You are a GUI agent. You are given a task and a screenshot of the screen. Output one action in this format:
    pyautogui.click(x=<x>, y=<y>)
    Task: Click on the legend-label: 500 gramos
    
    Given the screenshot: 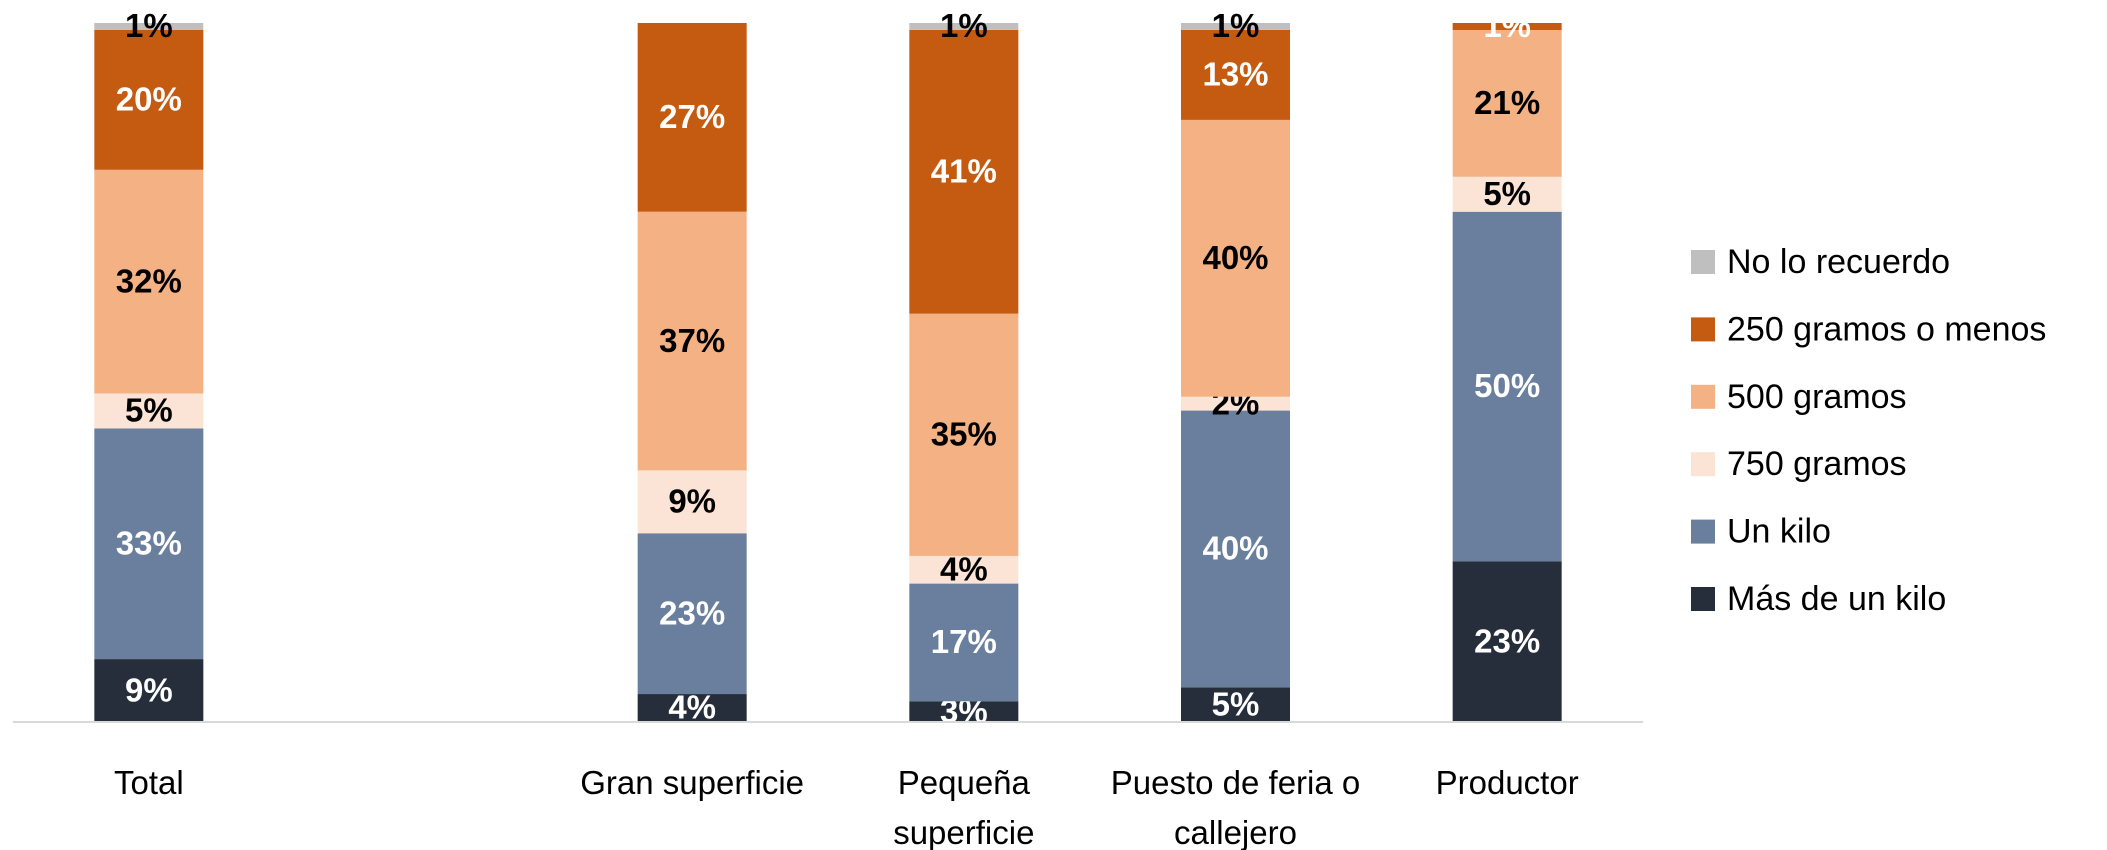 What is the action you would take?
    pyautogui.click(x=1817, y=397)
    